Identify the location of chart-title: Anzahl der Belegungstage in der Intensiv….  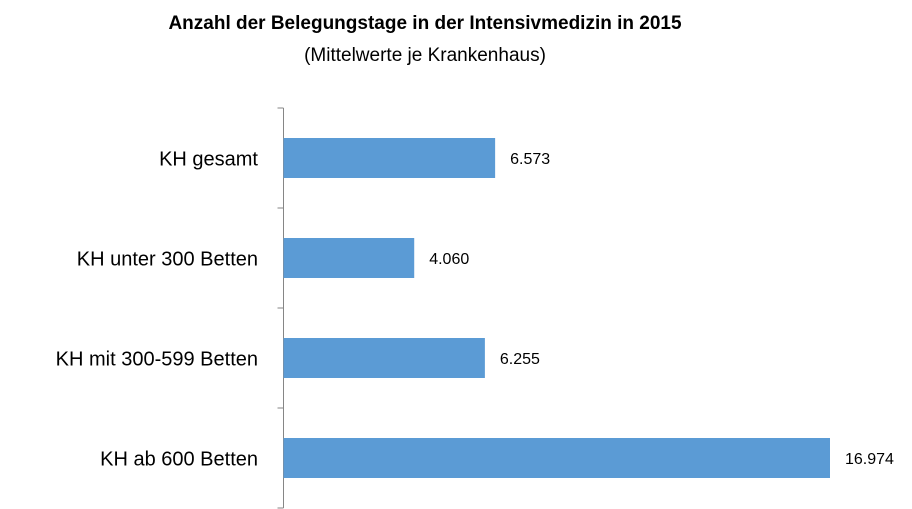
(425, 23).